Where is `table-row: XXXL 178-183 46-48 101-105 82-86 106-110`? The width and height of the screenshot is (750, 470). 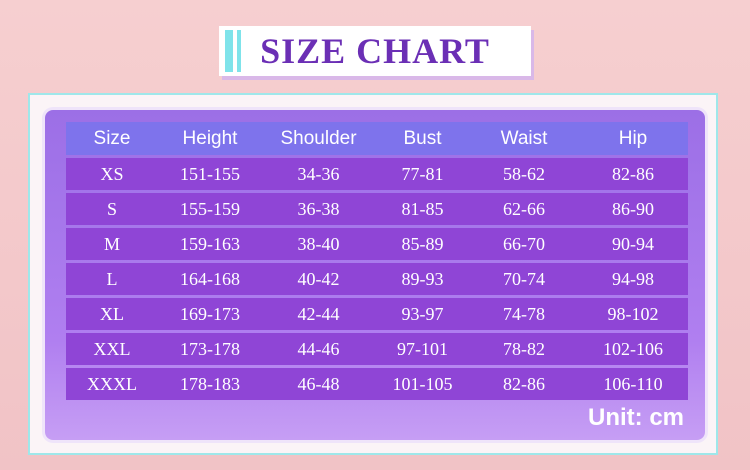 table-row: XXXL 178-183 46-48 101-105 82-86 106-110 is located at coordinates (377, 384).